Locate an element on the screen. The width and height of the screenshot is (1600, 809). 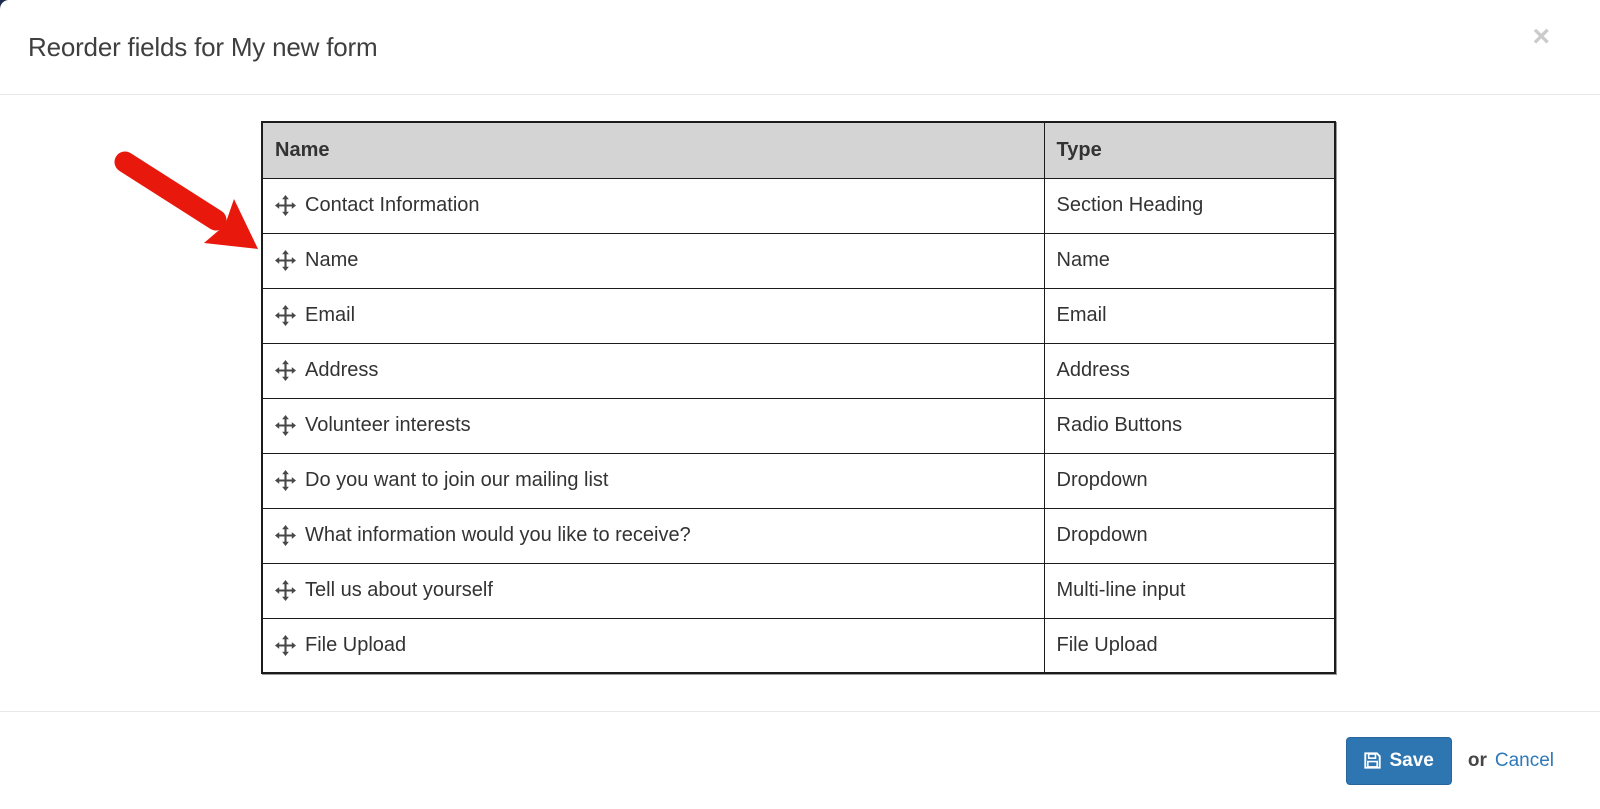
or-text: or is located at coordinates (1477, 760).